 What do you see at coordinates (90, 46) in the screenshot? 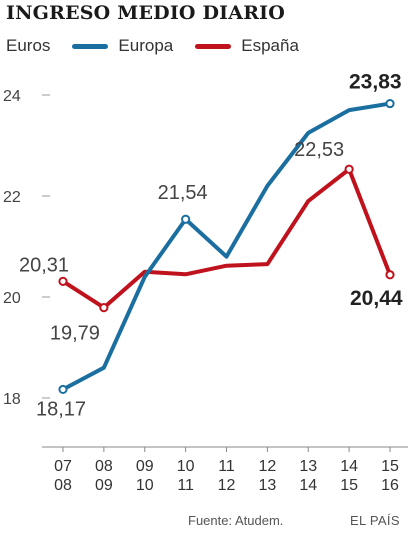
I see `legend-swatch-europa` at bounding box center [90, 46].